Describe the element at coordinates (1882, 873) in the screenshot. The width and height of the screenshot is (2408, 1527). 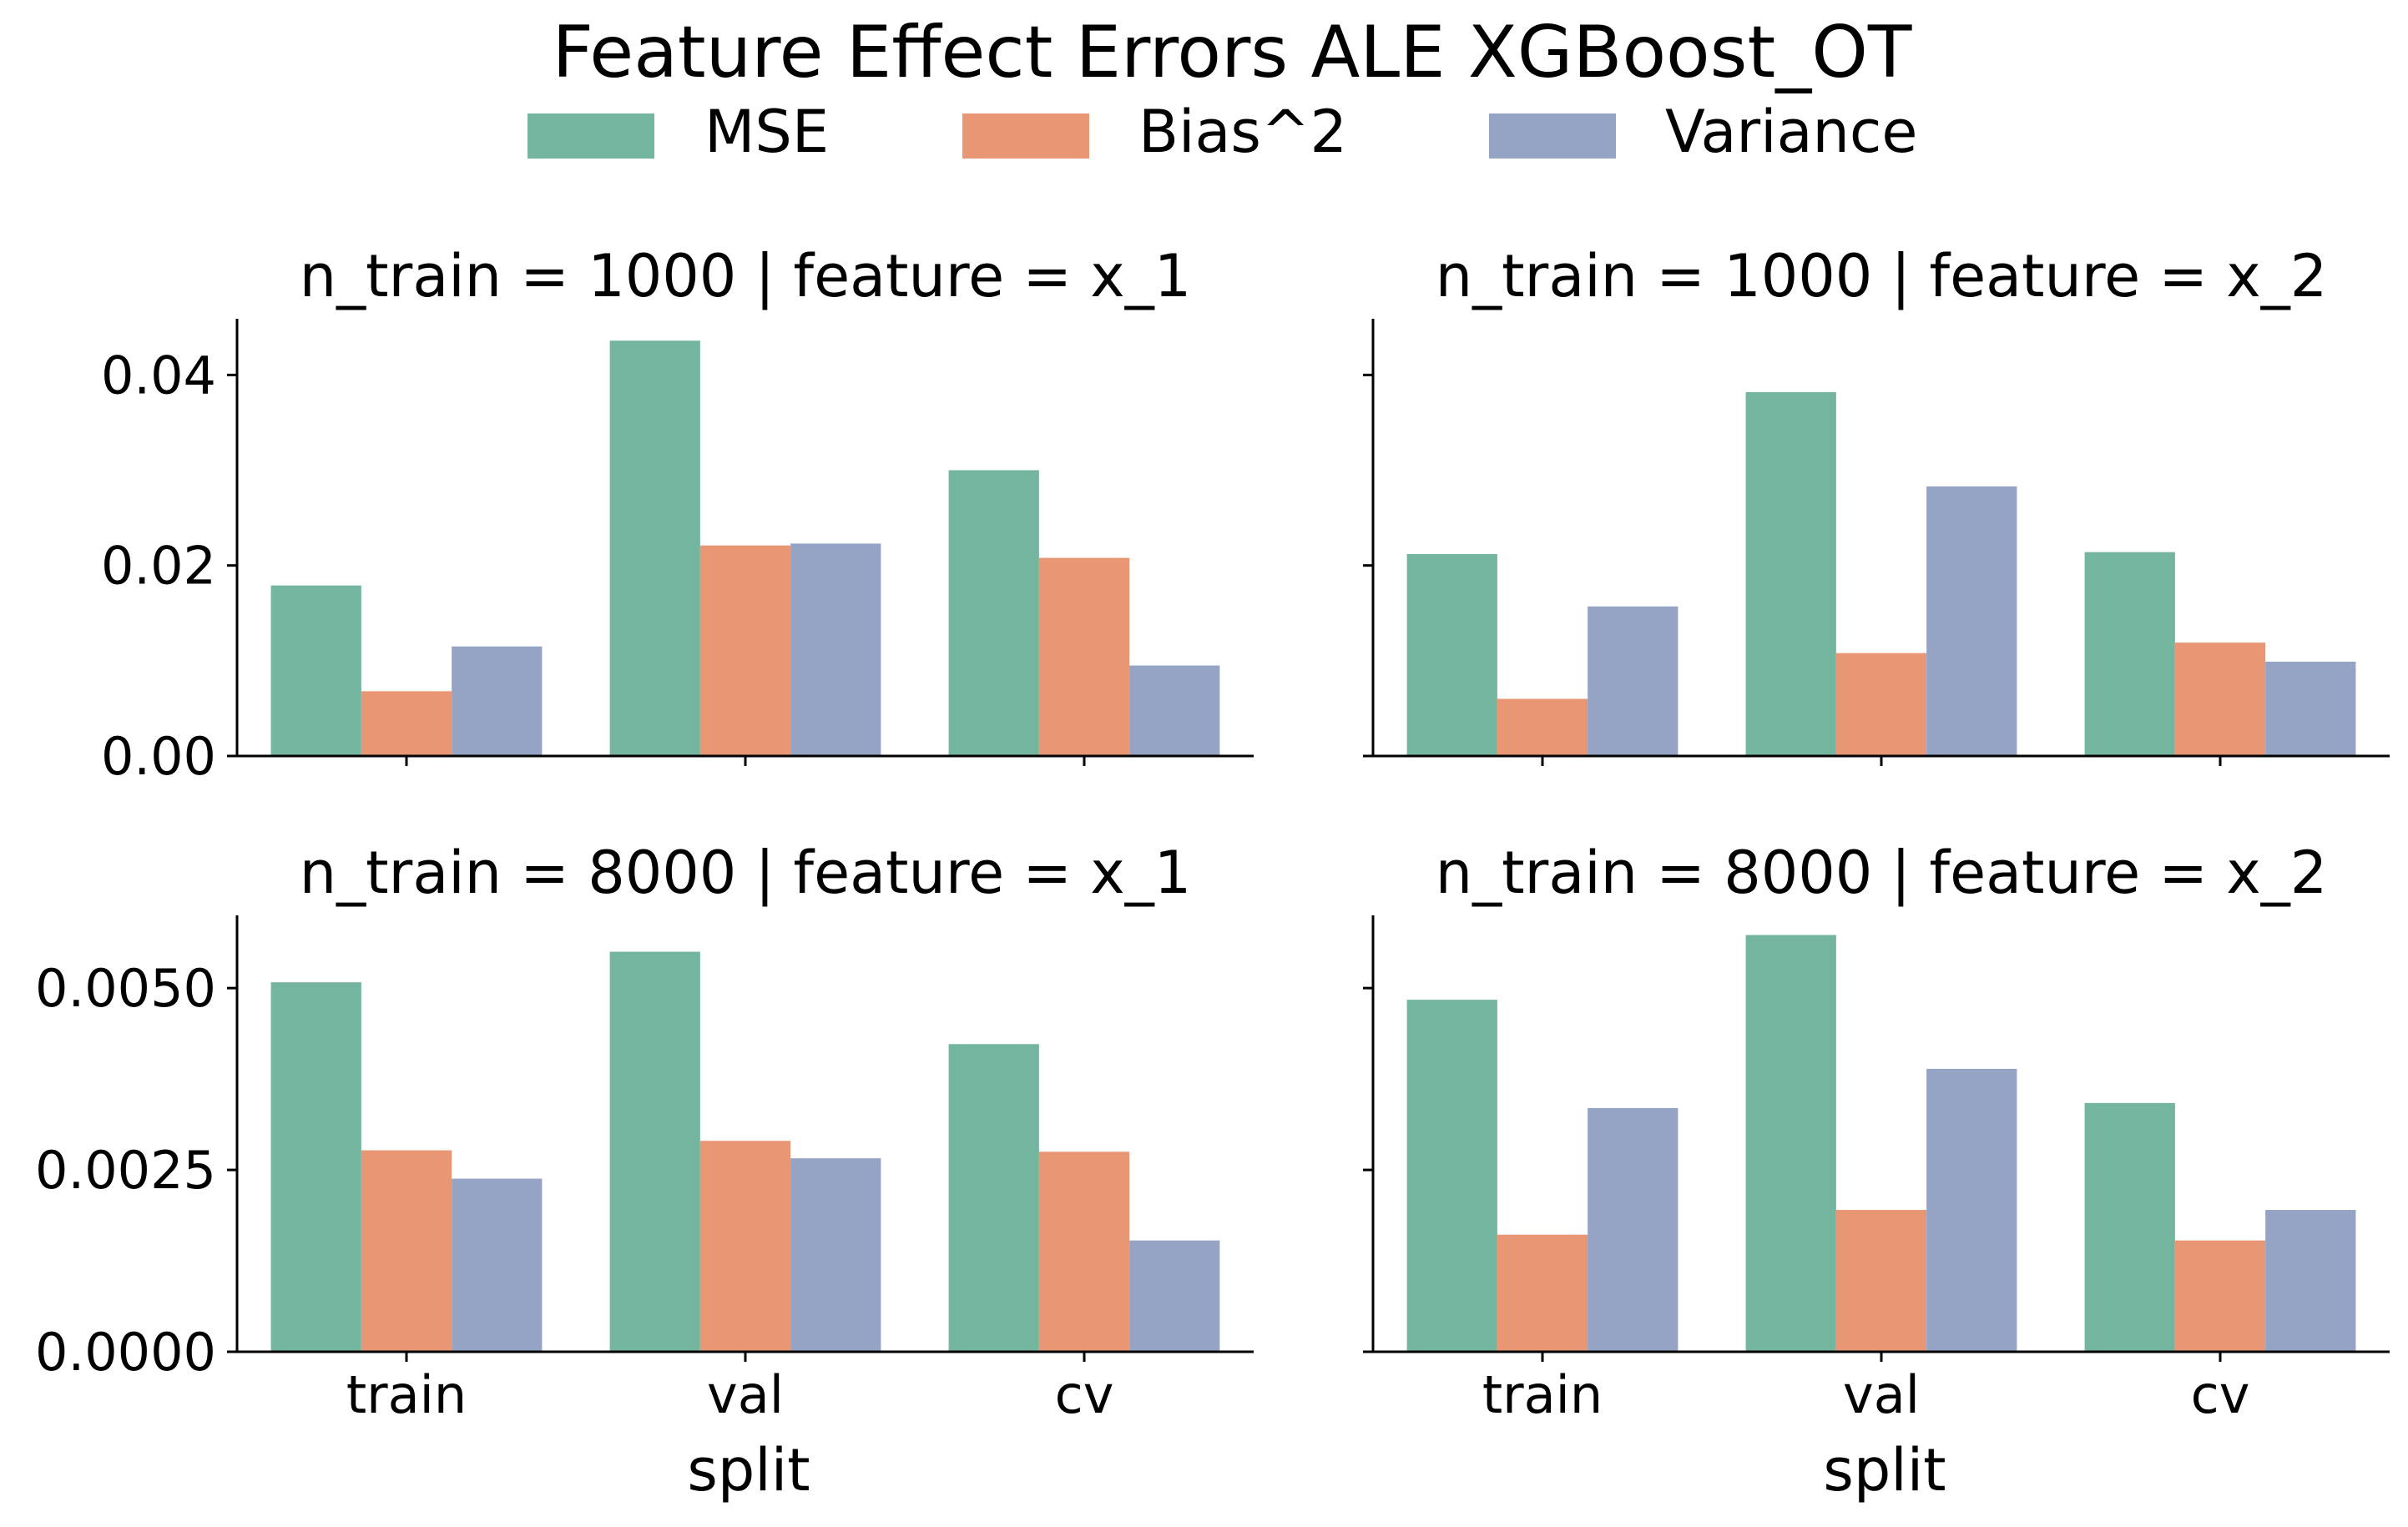
I see `panel-title: n_train = 8000 | feature = x_2` at that location.